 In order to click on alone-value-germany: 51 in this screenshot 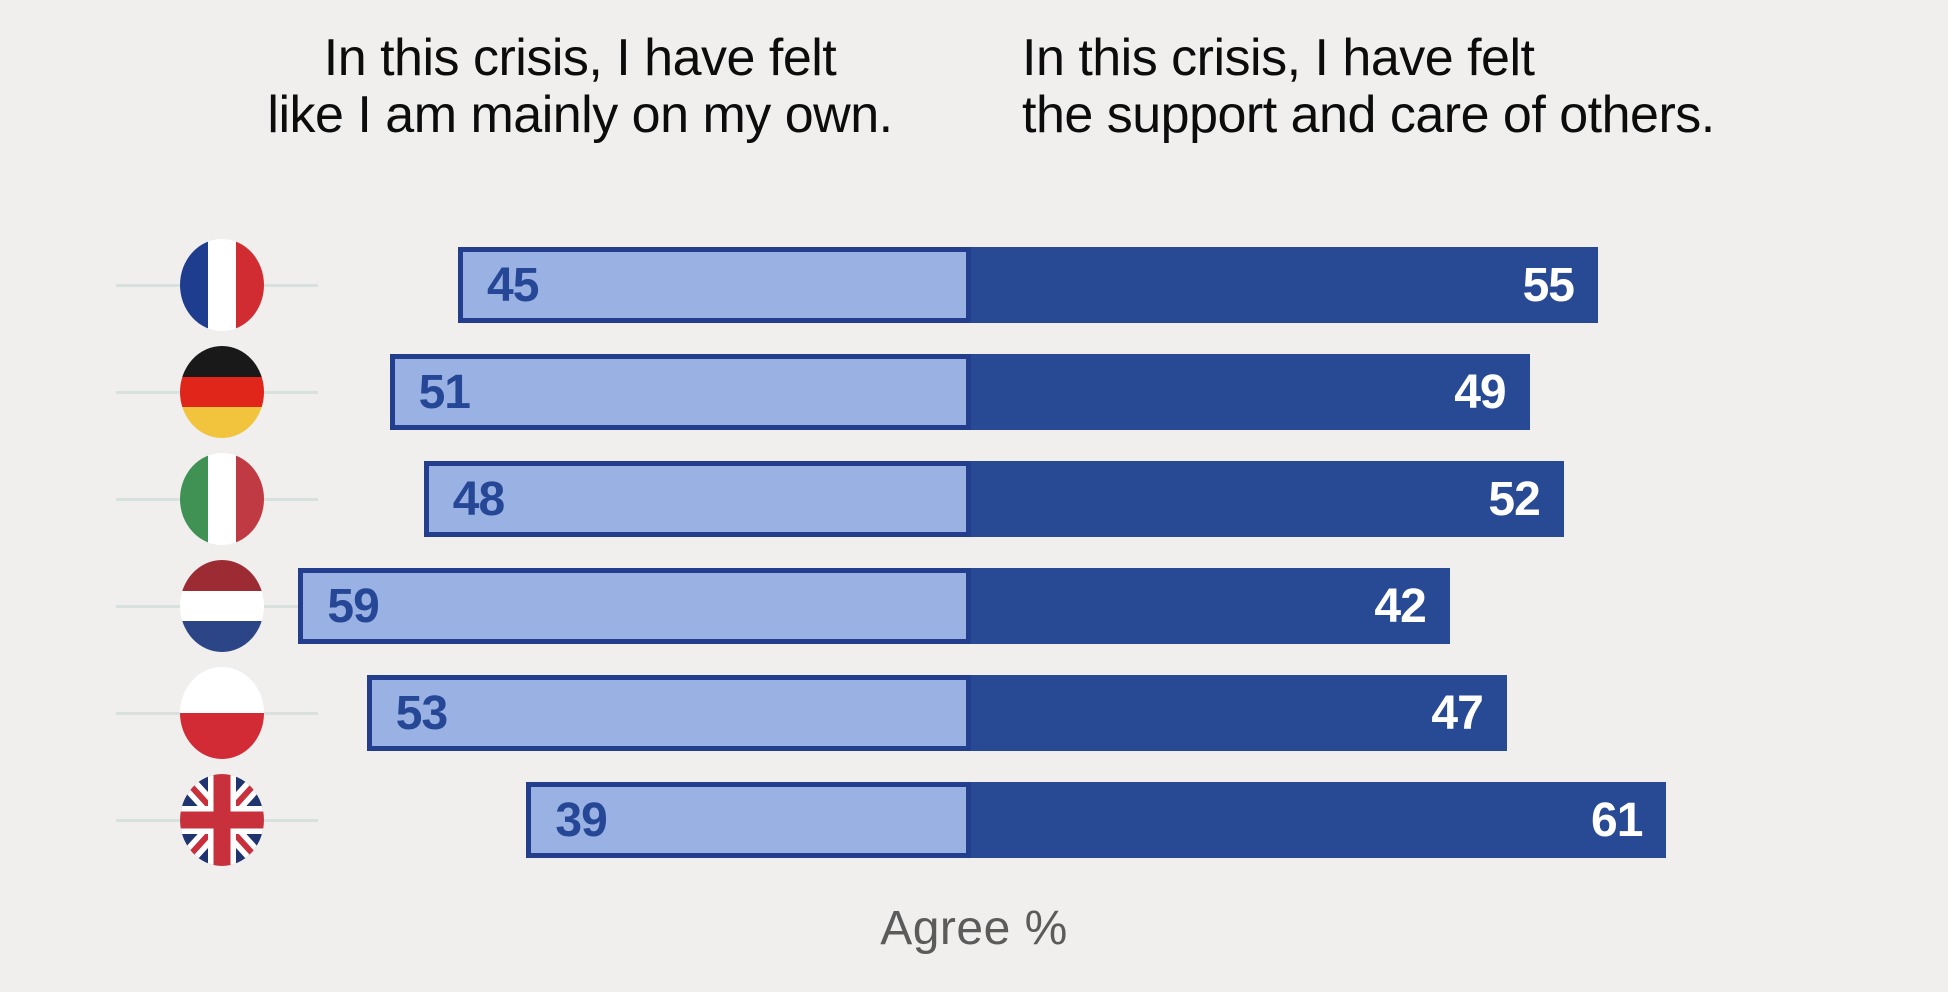, I will do `click(444, 392)`.